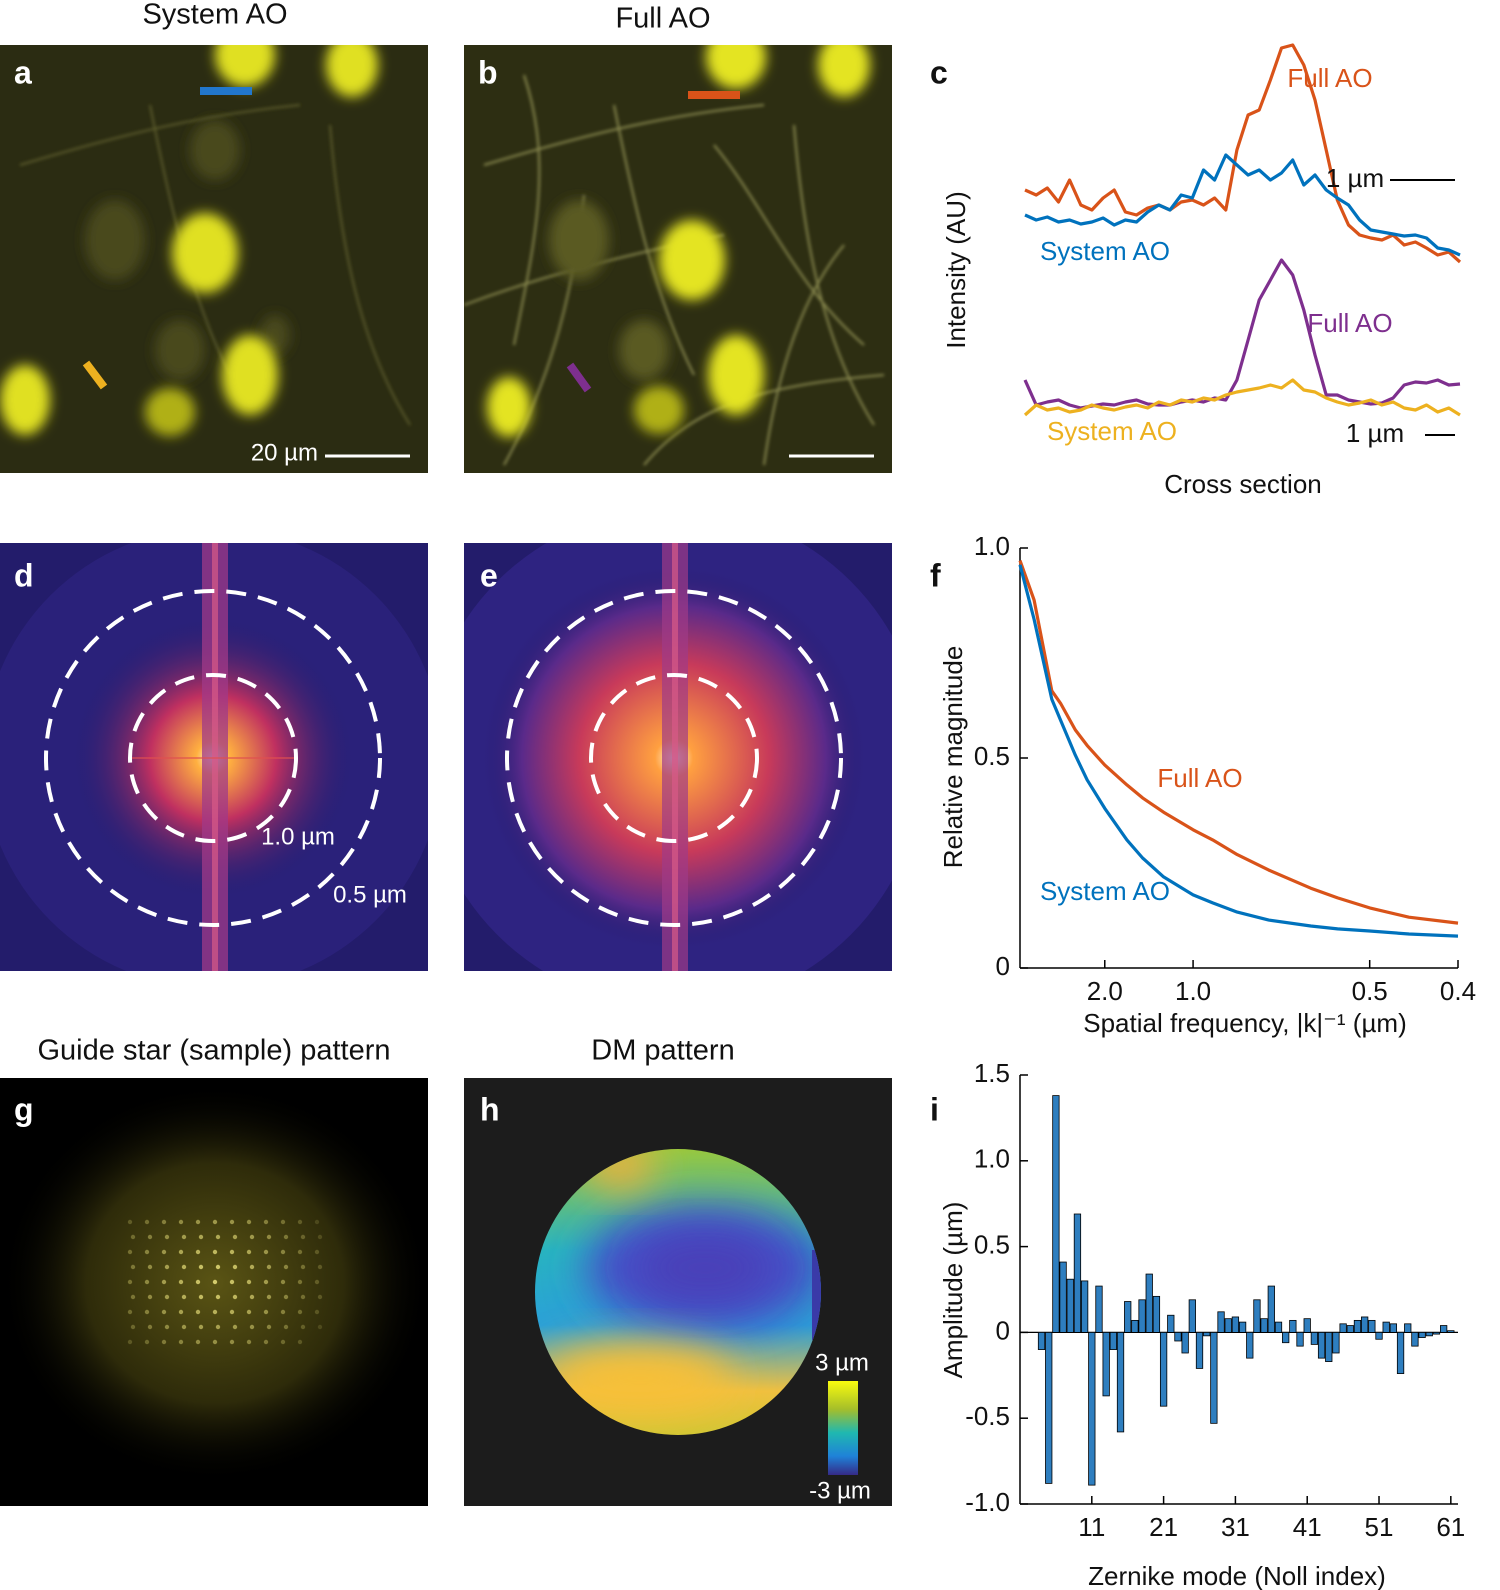 This screenshot has width=1500, height=1590. Describe the element at coordinates (214, 1051) in the screenshot. I see `column-title: Guide star (sample) pattern` at that location.